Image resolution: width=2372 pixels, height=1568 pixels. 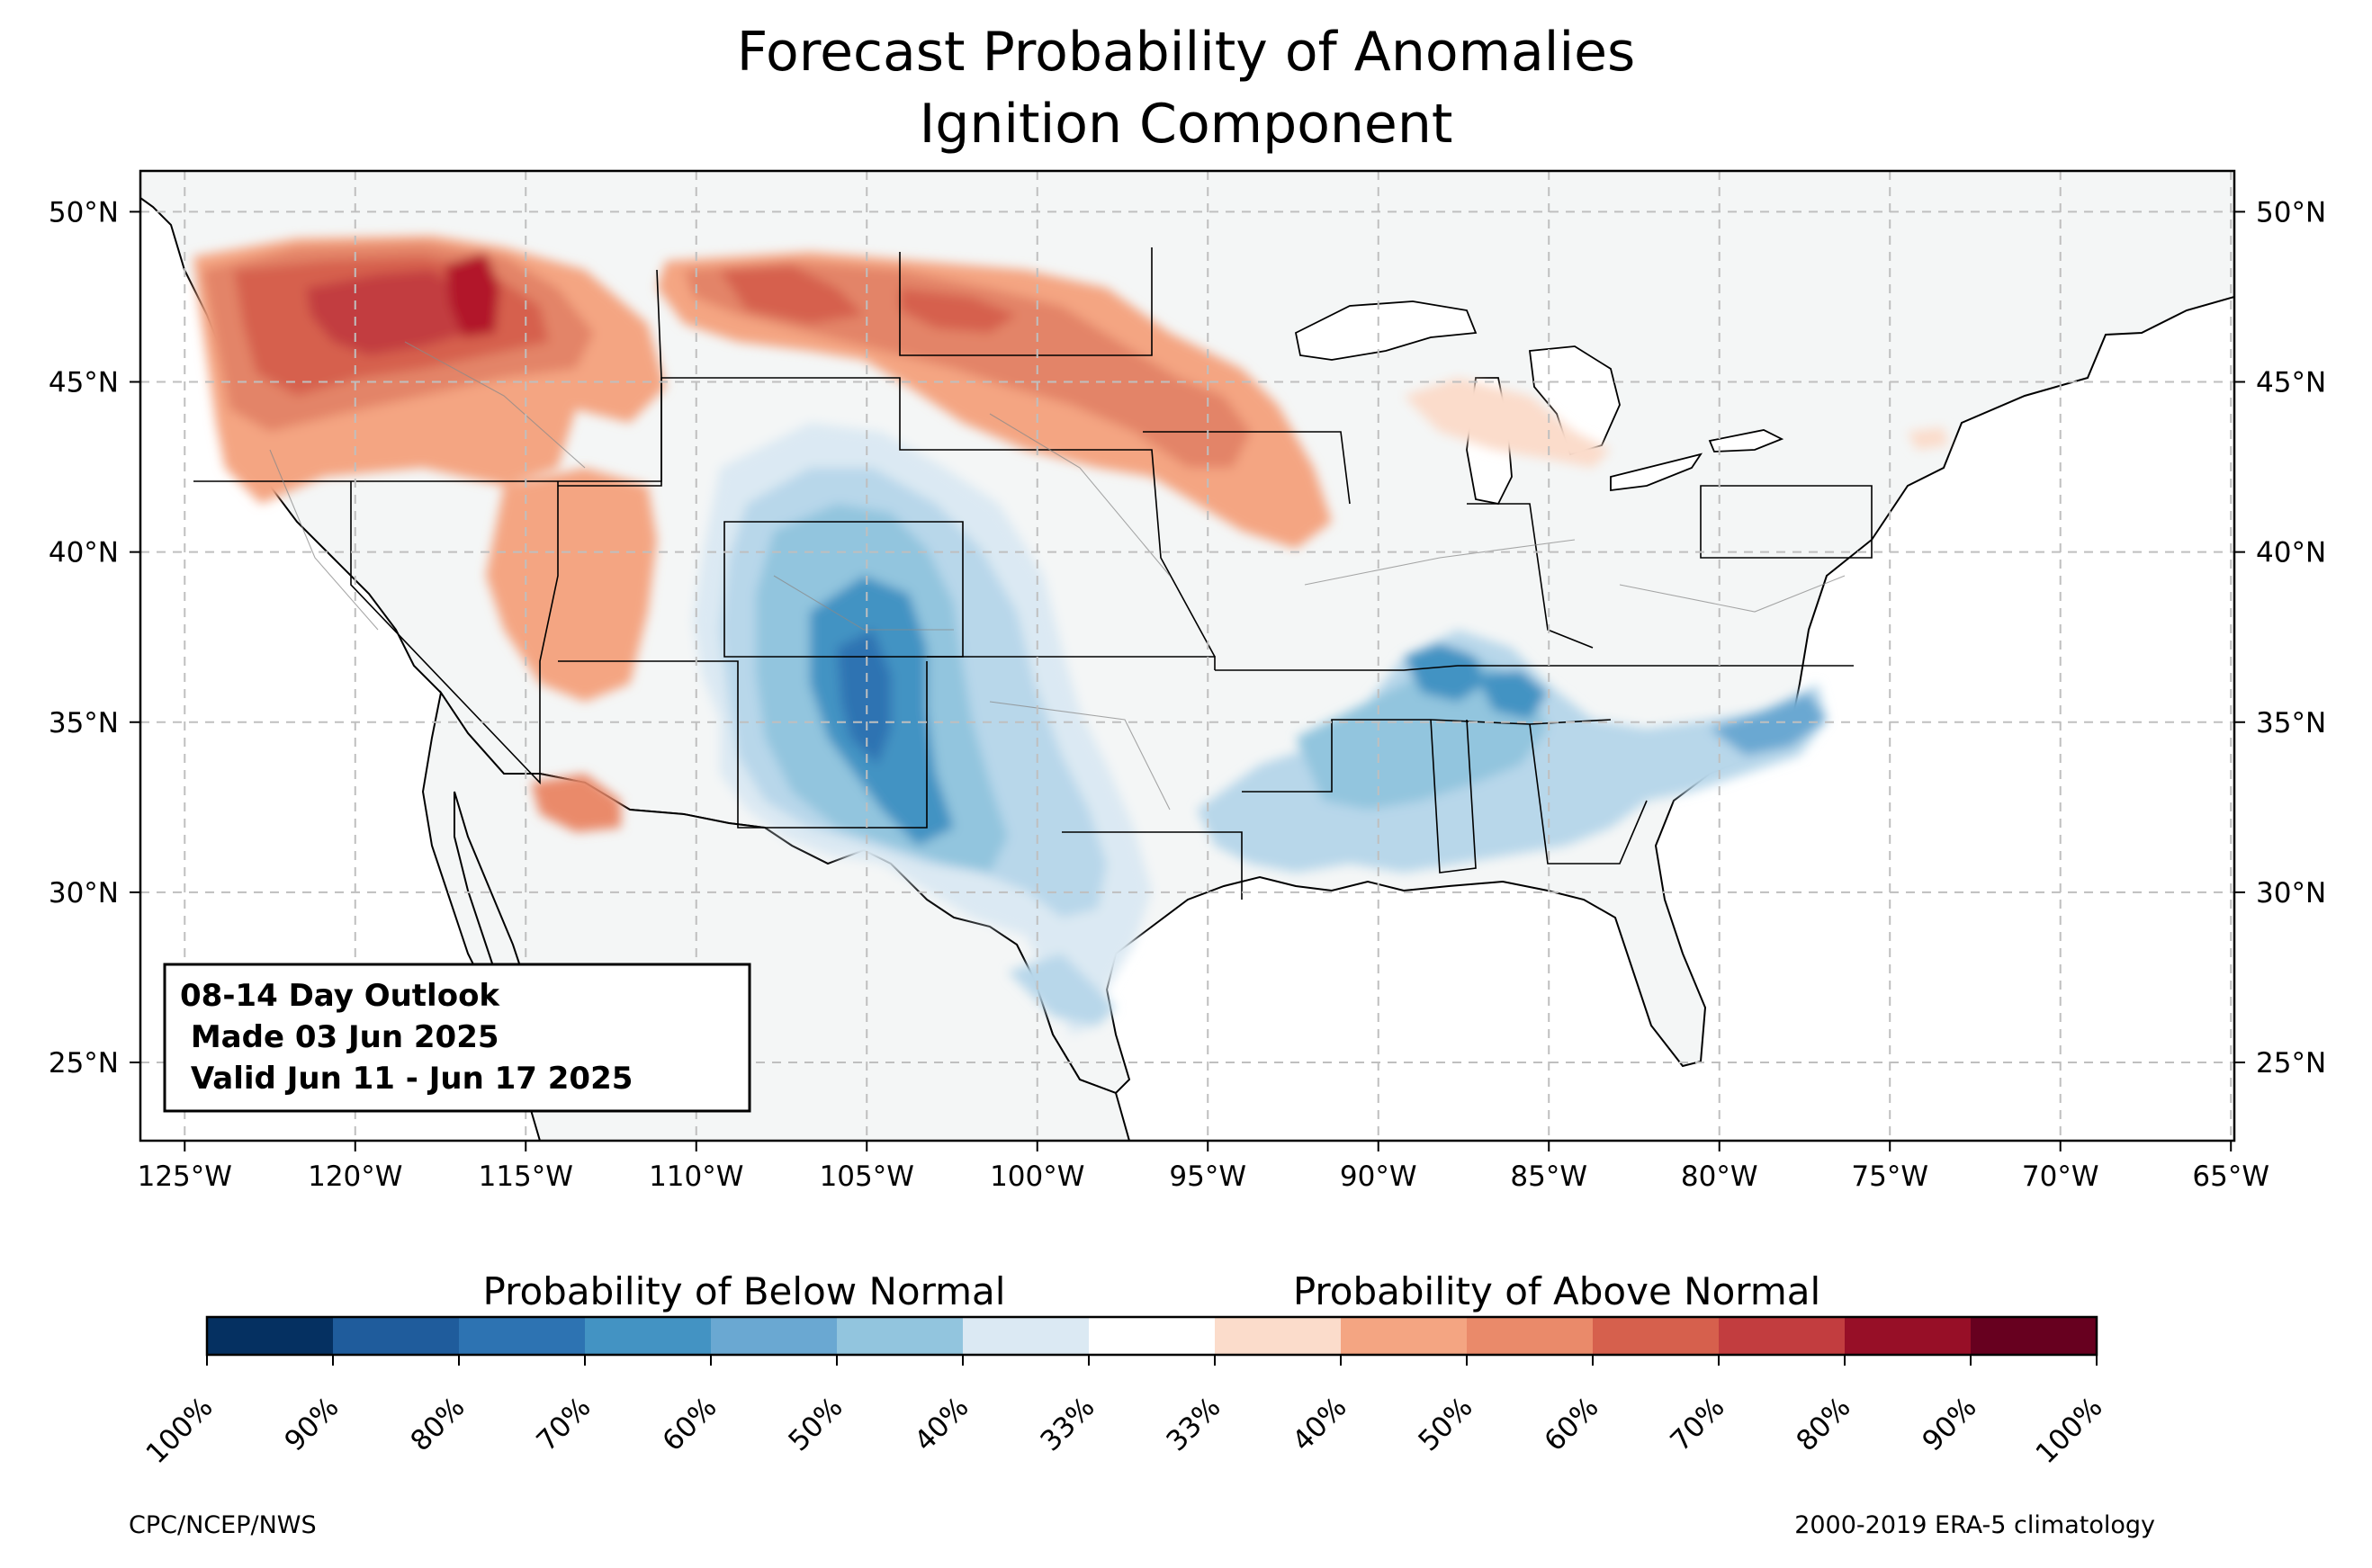 What do you see at coordinates (84, 383) in the screenshot?
I see `latitude-tick-label-left: 45°N` at bounding box center [84, 383].